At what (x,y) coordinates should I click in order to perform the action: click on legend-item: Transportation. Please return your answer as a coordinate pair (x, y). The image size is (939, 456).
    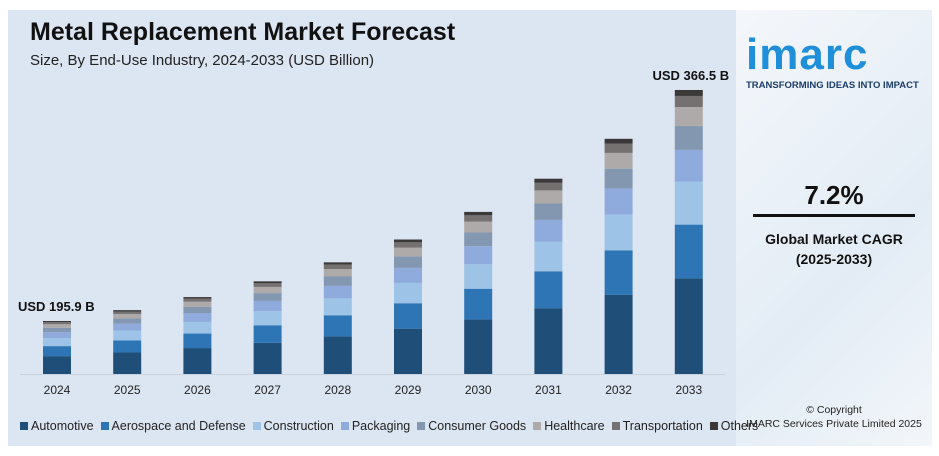
    Looking at the image, I should click on (657, 426).